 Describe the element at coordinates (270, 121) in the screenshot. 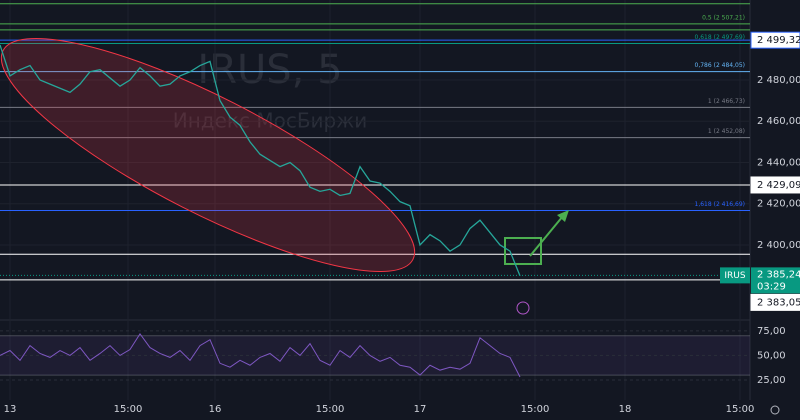

I see `watermark-subtitle: Индекс МосБиржи` at that location.